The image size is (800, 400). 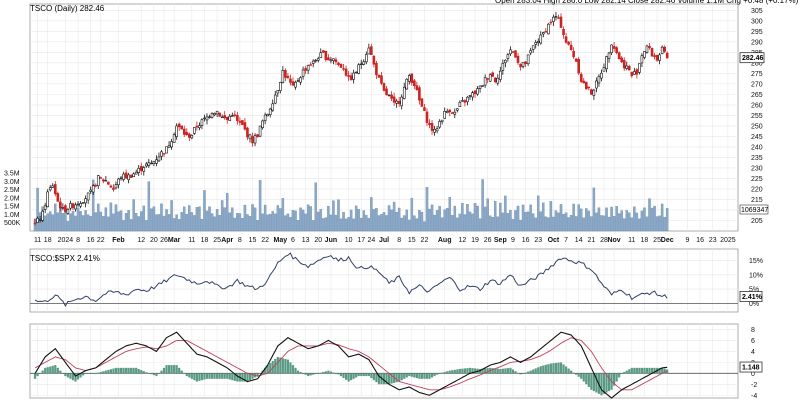 What do you see at coordinates (48, 240) in the screenshot?
I see `date-axis-tick: 18` at bounding box center [48, 240].